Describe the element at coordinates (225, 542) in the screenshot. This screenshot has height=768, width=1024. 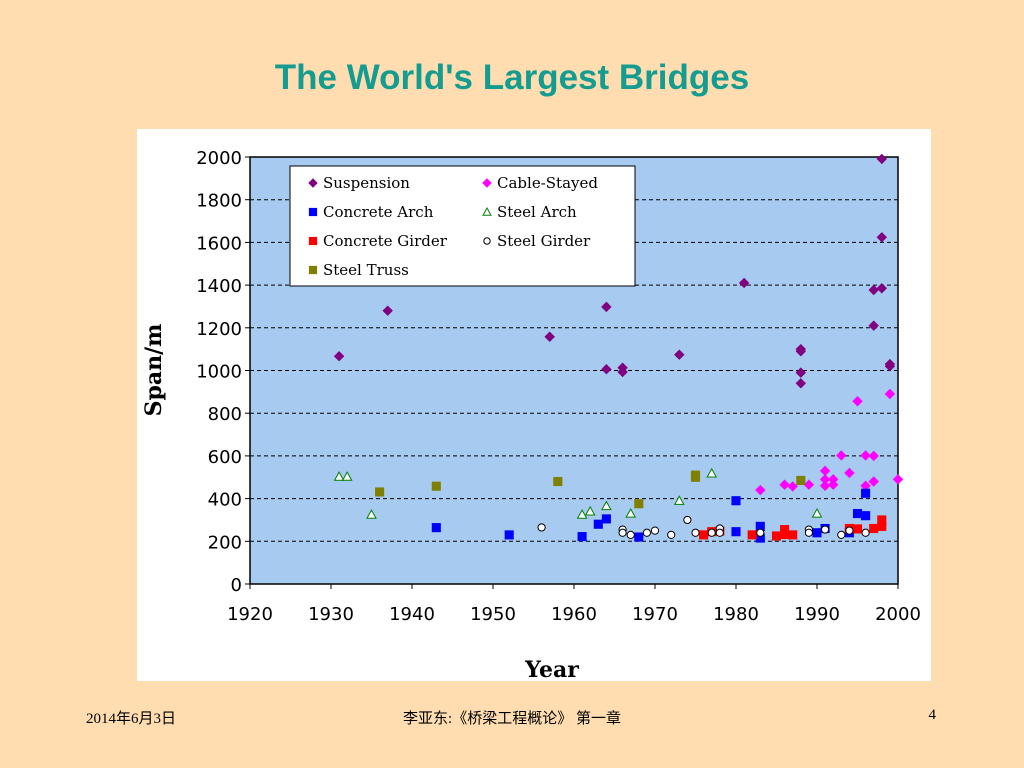
I see `y-tick-label: 200` at that location.